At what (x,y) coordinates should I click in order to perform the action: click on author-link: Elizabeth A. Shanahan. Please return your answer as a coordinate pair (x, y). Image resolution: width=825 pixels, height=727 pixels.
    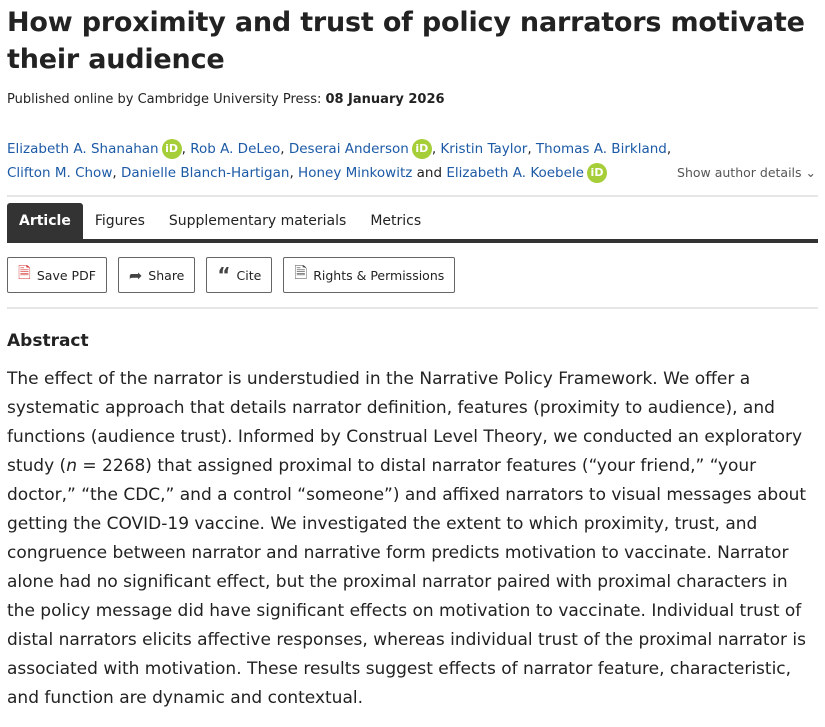
    Looking at the image, I should click on (83, 149).